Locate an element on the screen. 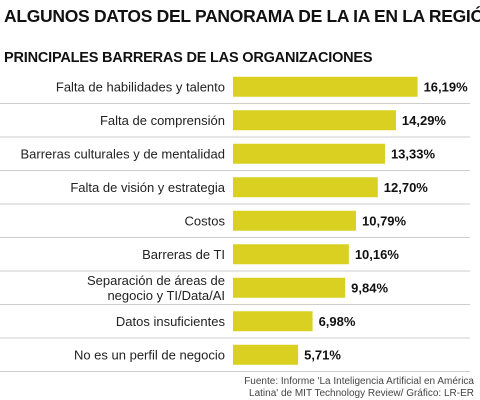  value-label: 13,33% is located at coordinates (413, 153).